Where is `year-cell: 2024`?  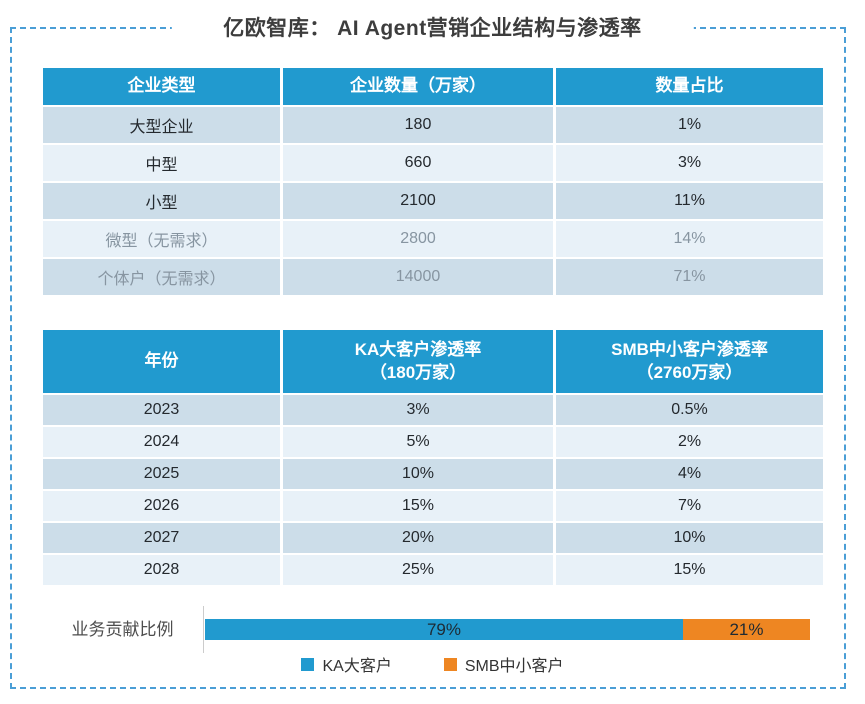 year-cell: 2024 is located at coordinates (161, 442).